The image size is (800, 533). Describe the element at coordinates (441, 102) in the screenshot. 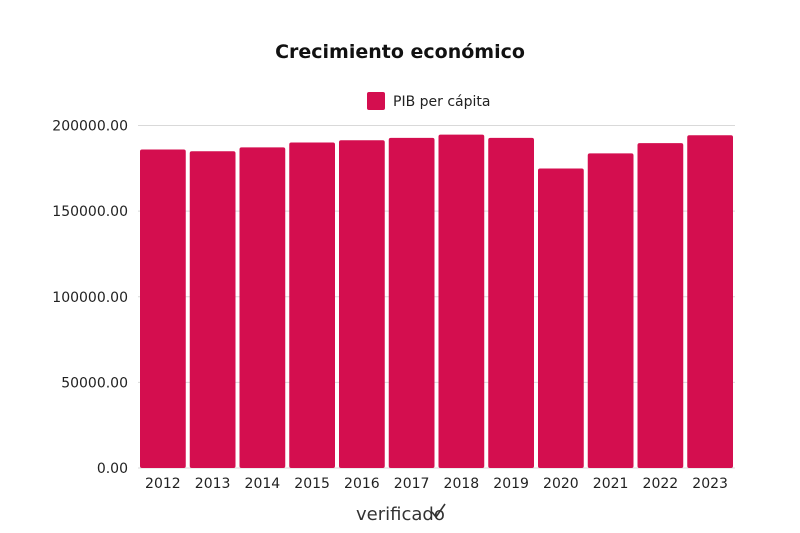

I see `legend-label: PIB per cápita` at that location.